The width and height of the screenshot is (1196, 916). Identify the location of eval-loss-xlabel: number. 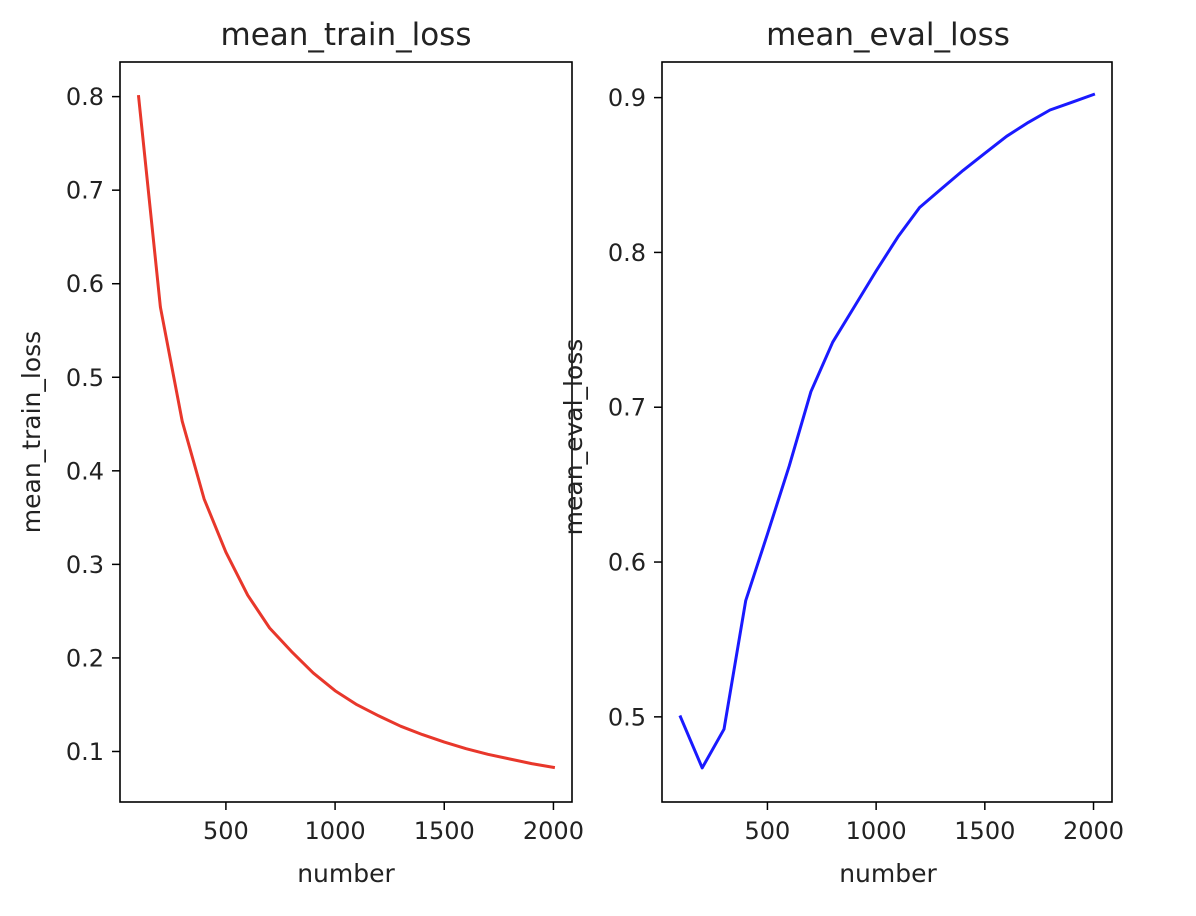
(888, 873).